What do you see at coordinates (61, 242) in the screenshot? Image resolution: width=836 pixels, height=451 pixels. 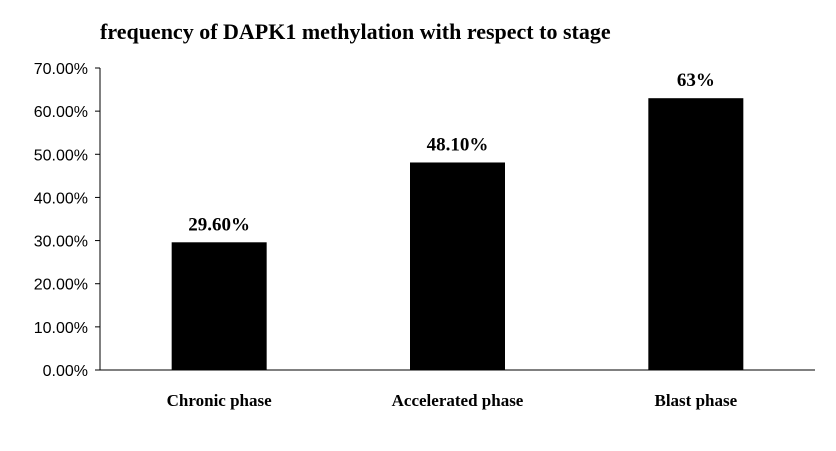 I see `y-tick-label: 30.00%` at bounding box center [61, 242].